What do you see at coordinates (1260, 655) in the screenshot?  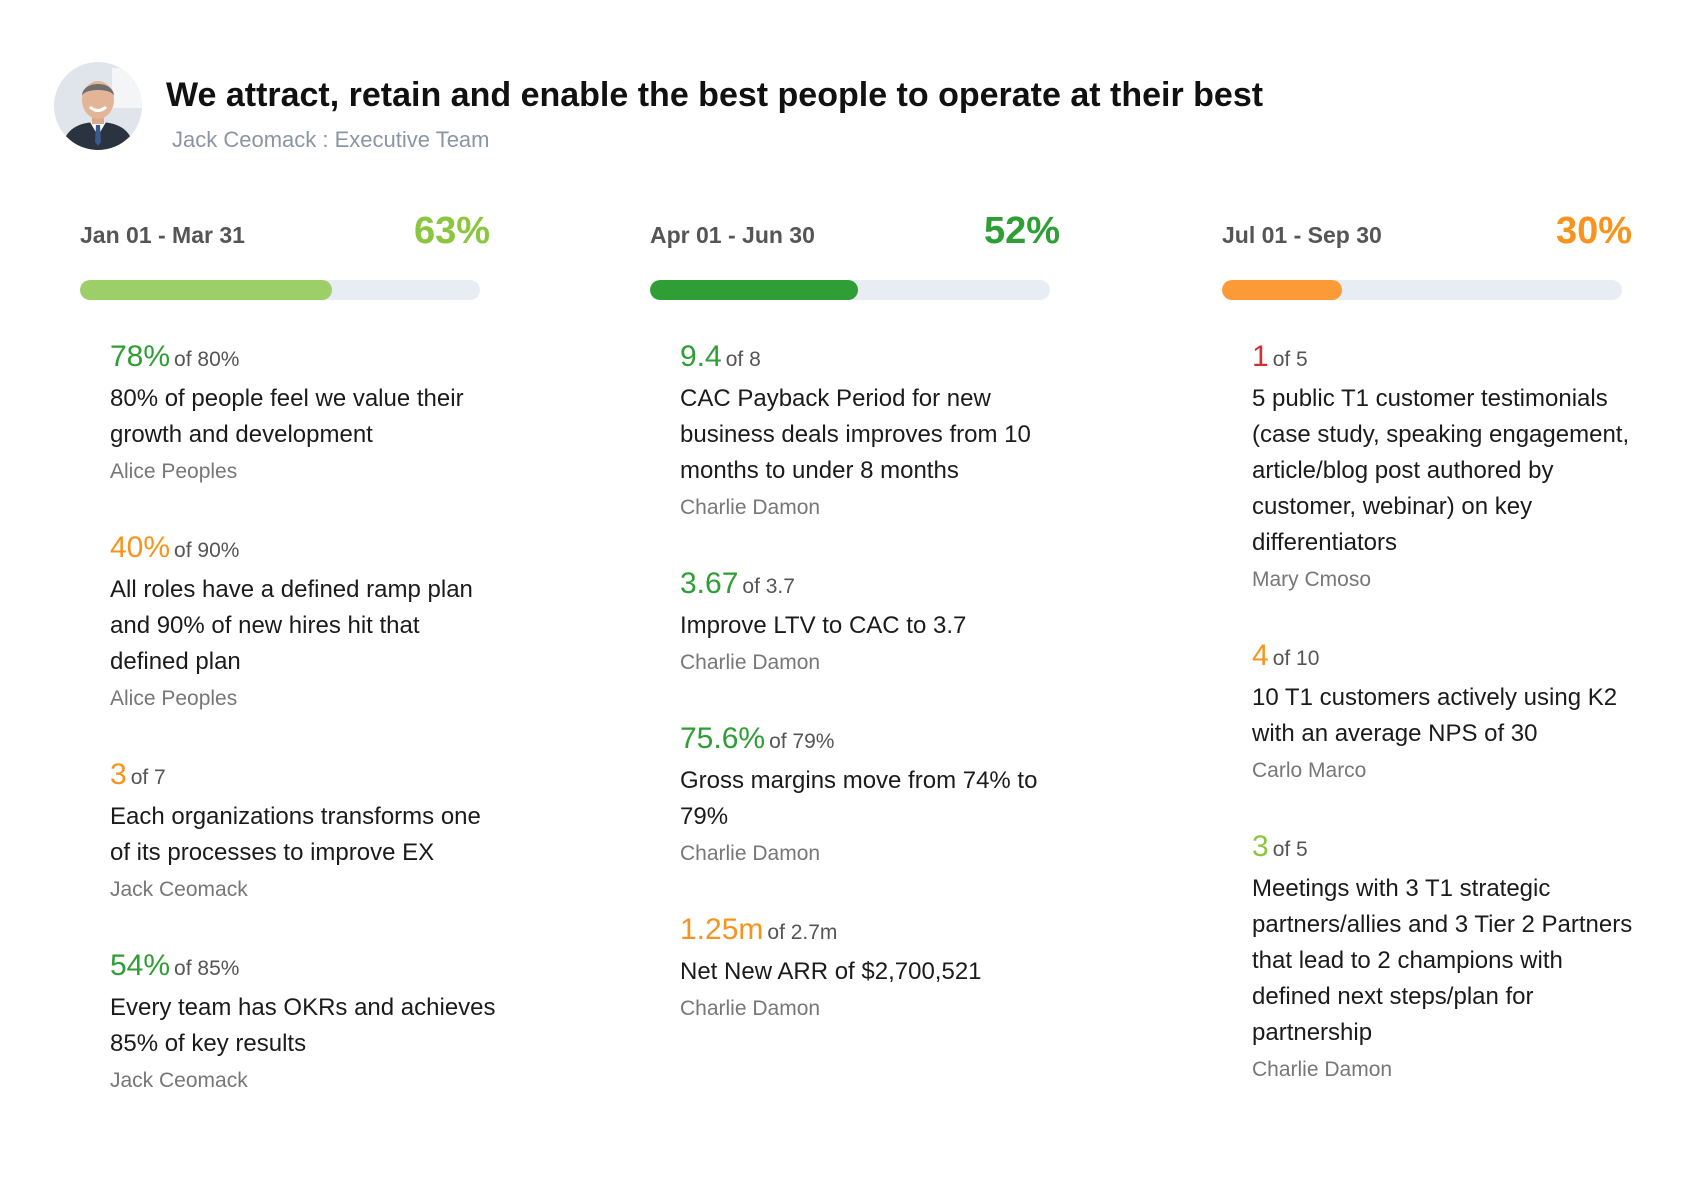 I see `key-result-value: 4` at bounding box center [1260, 655].